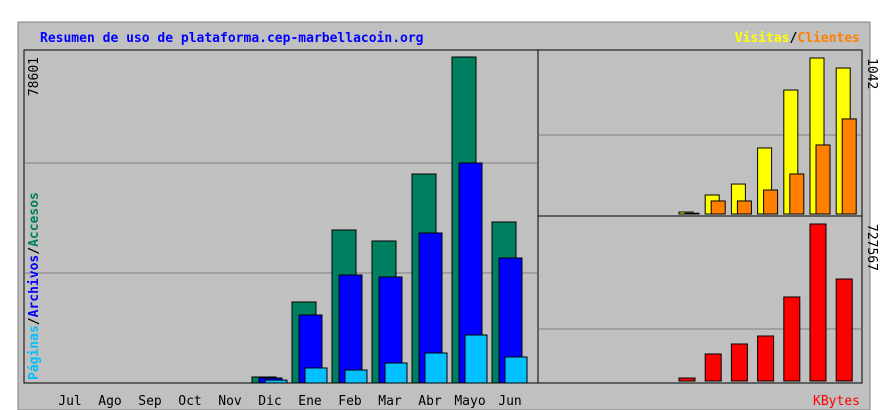  Describe the element at coordinates (34, 76) in the screenshot. I see `y-tick-label: 78601` at that location.